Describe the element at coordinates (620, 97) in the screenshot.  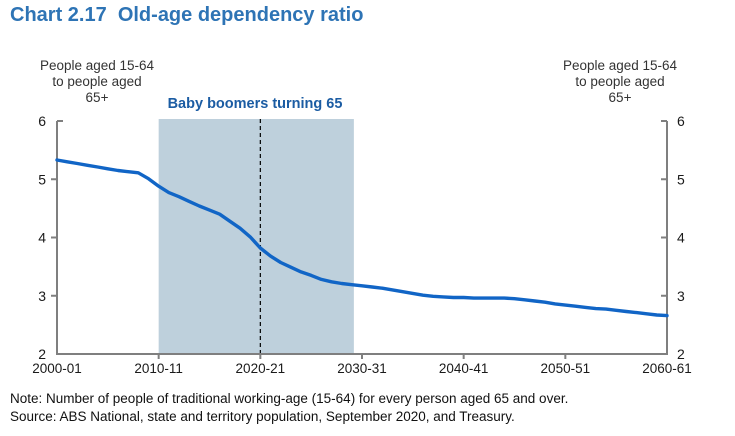
I see `right-axis-annotation-line3: 65+` at that location.